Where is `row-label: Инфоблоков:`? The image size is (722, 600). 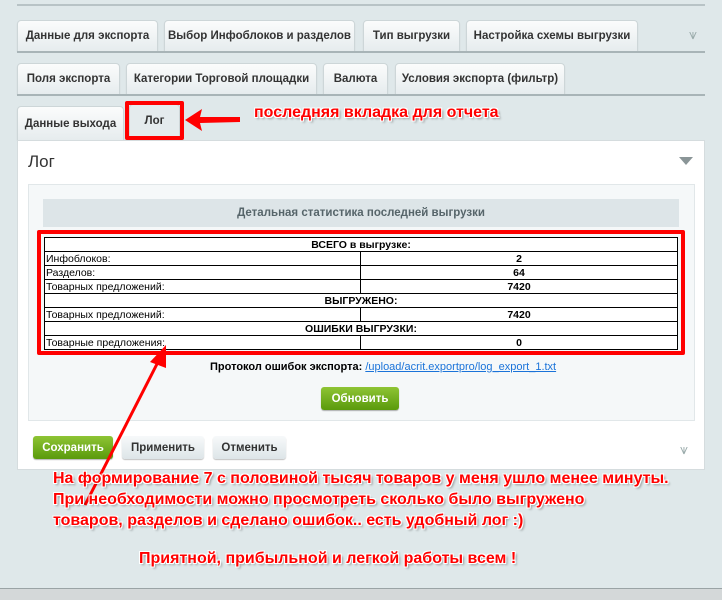 row-label: Инфоблоков: is located at coordinates (202, 258).